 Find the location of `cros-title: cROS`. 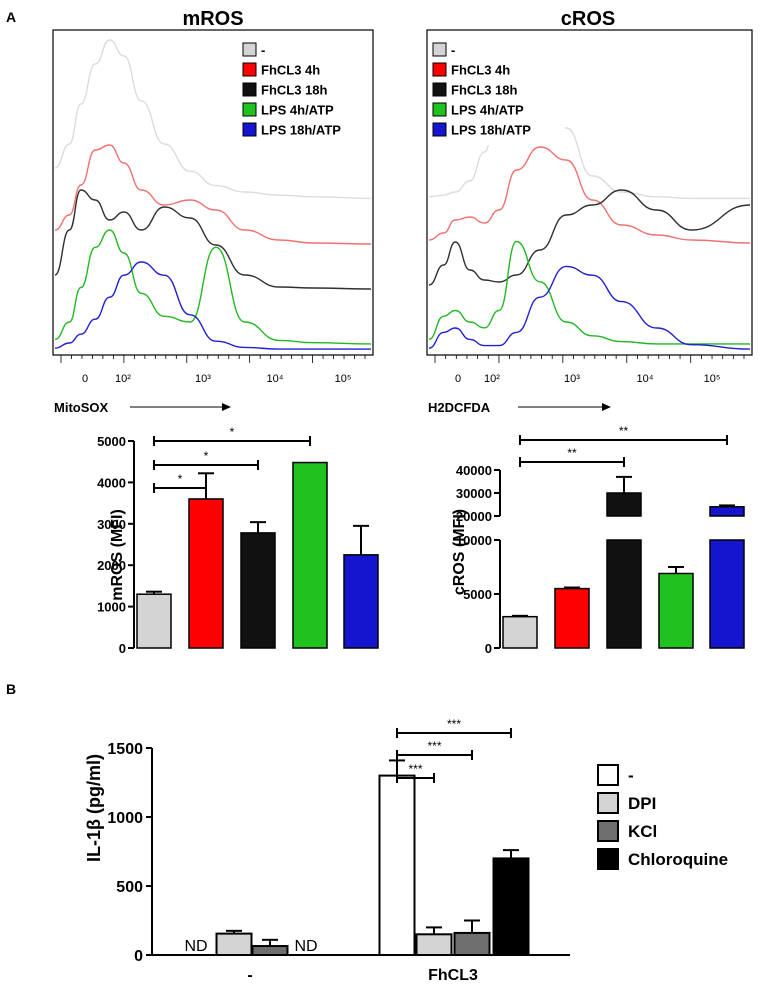

cros-title: cROS is located at coordinates (588, 19).